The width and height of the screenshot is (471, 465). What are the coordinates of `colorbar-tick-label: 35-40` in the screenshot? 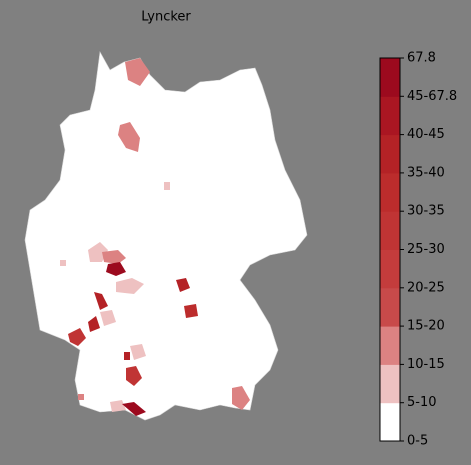 It's located at (426, 172).